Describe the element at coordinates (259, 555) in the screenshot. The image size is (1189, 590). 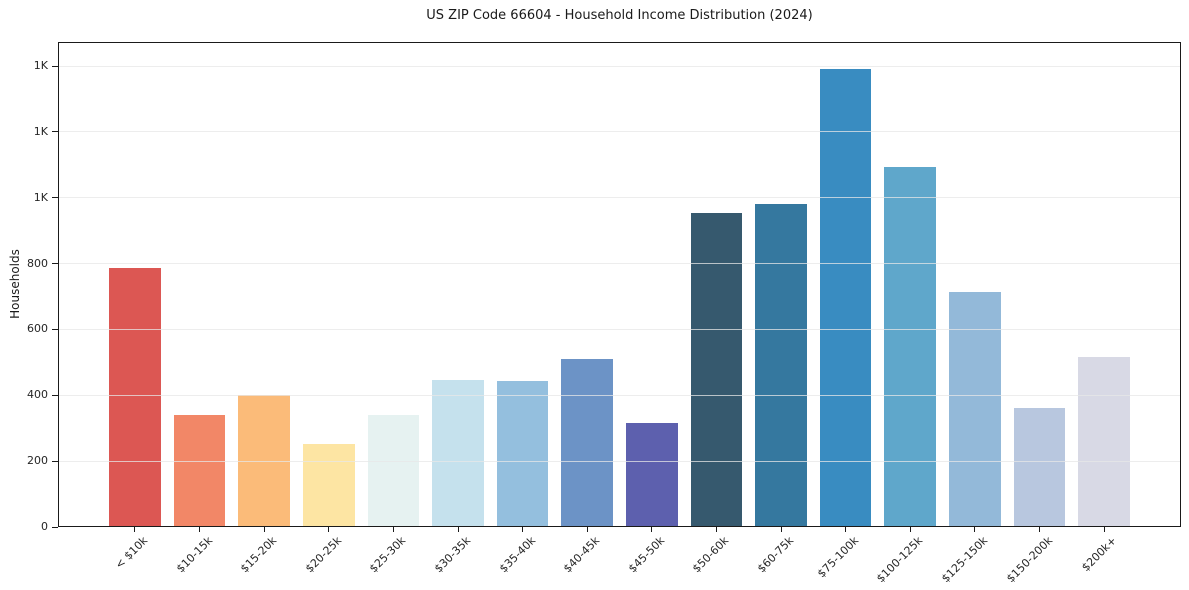
I see `x-tick-label: $15-20k` at that location.